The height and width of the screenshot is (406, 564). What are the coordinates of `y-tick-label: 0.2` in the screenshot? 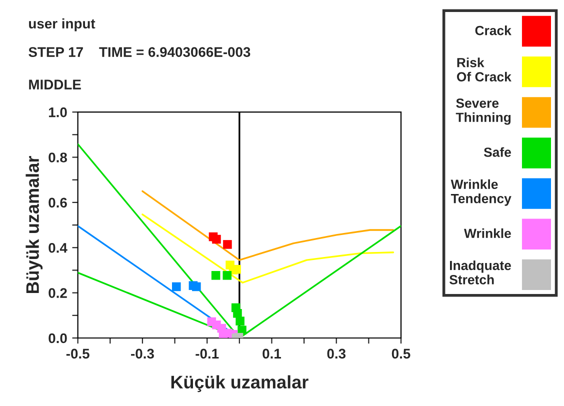 It's located at (57, 293).